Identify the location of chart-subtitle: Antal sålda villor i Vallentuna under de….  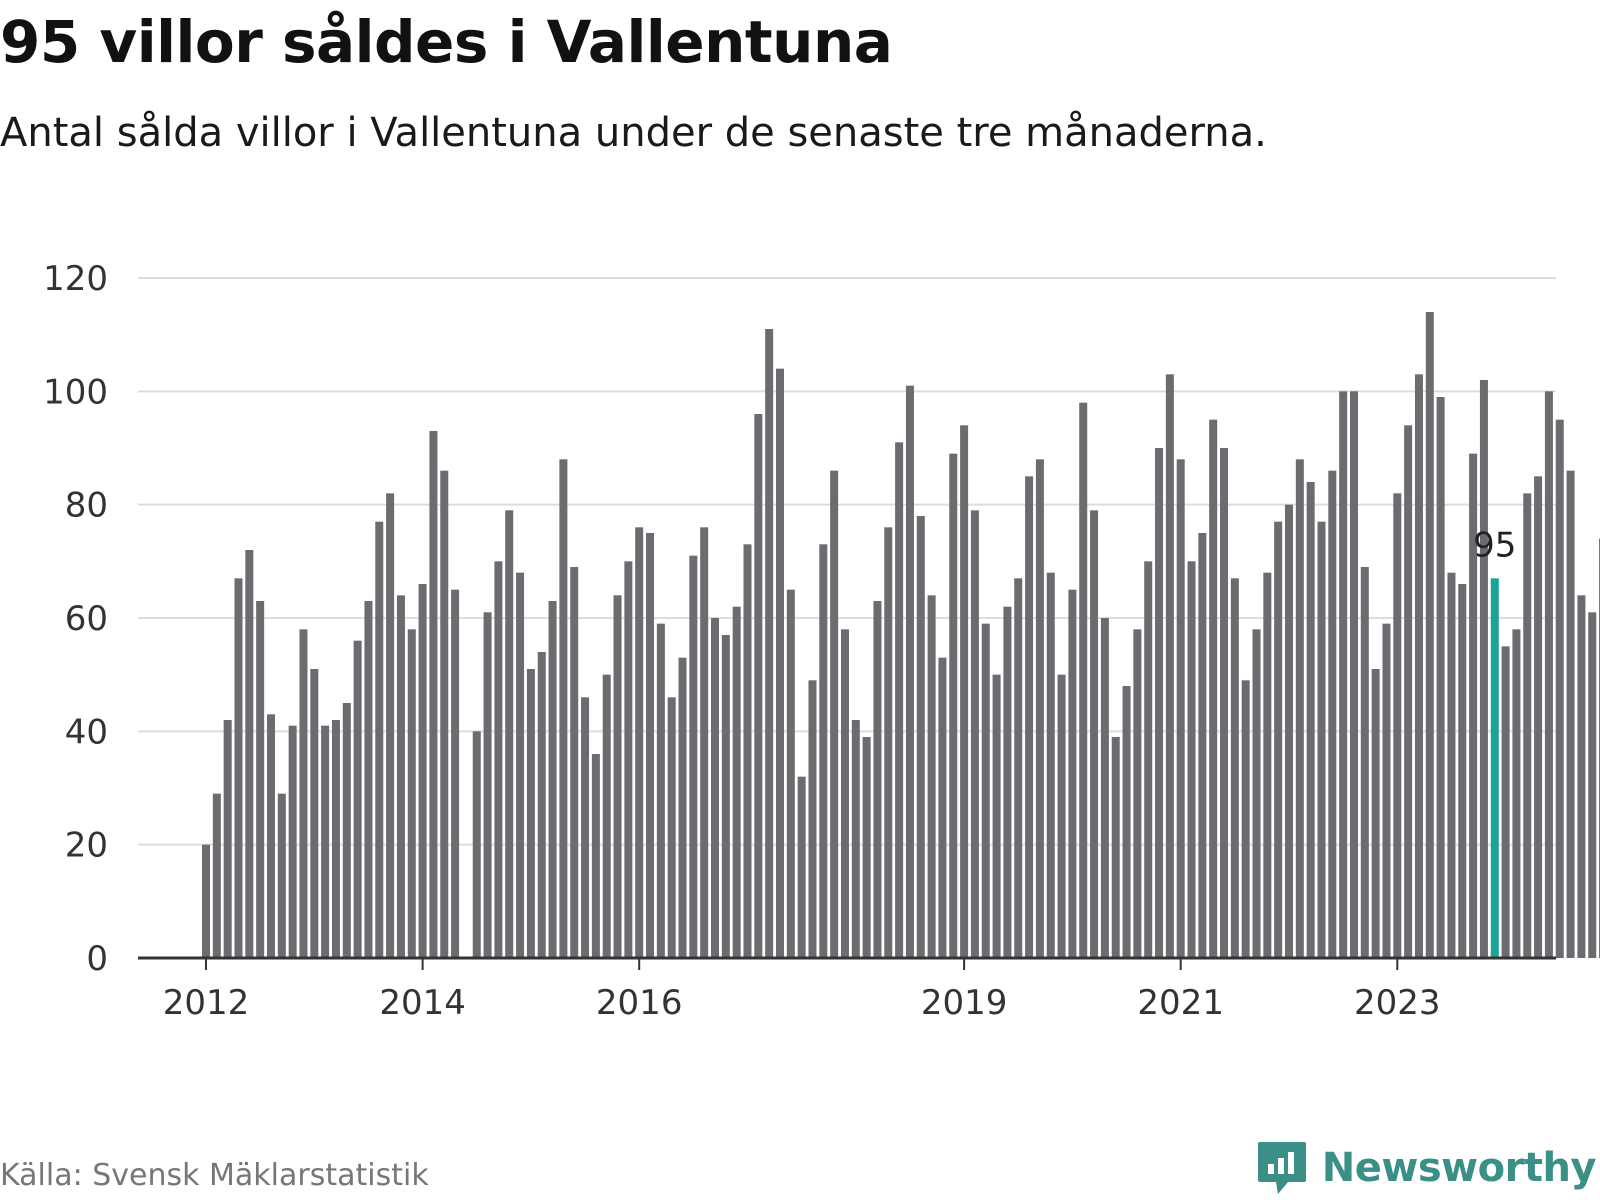
(633, 133).